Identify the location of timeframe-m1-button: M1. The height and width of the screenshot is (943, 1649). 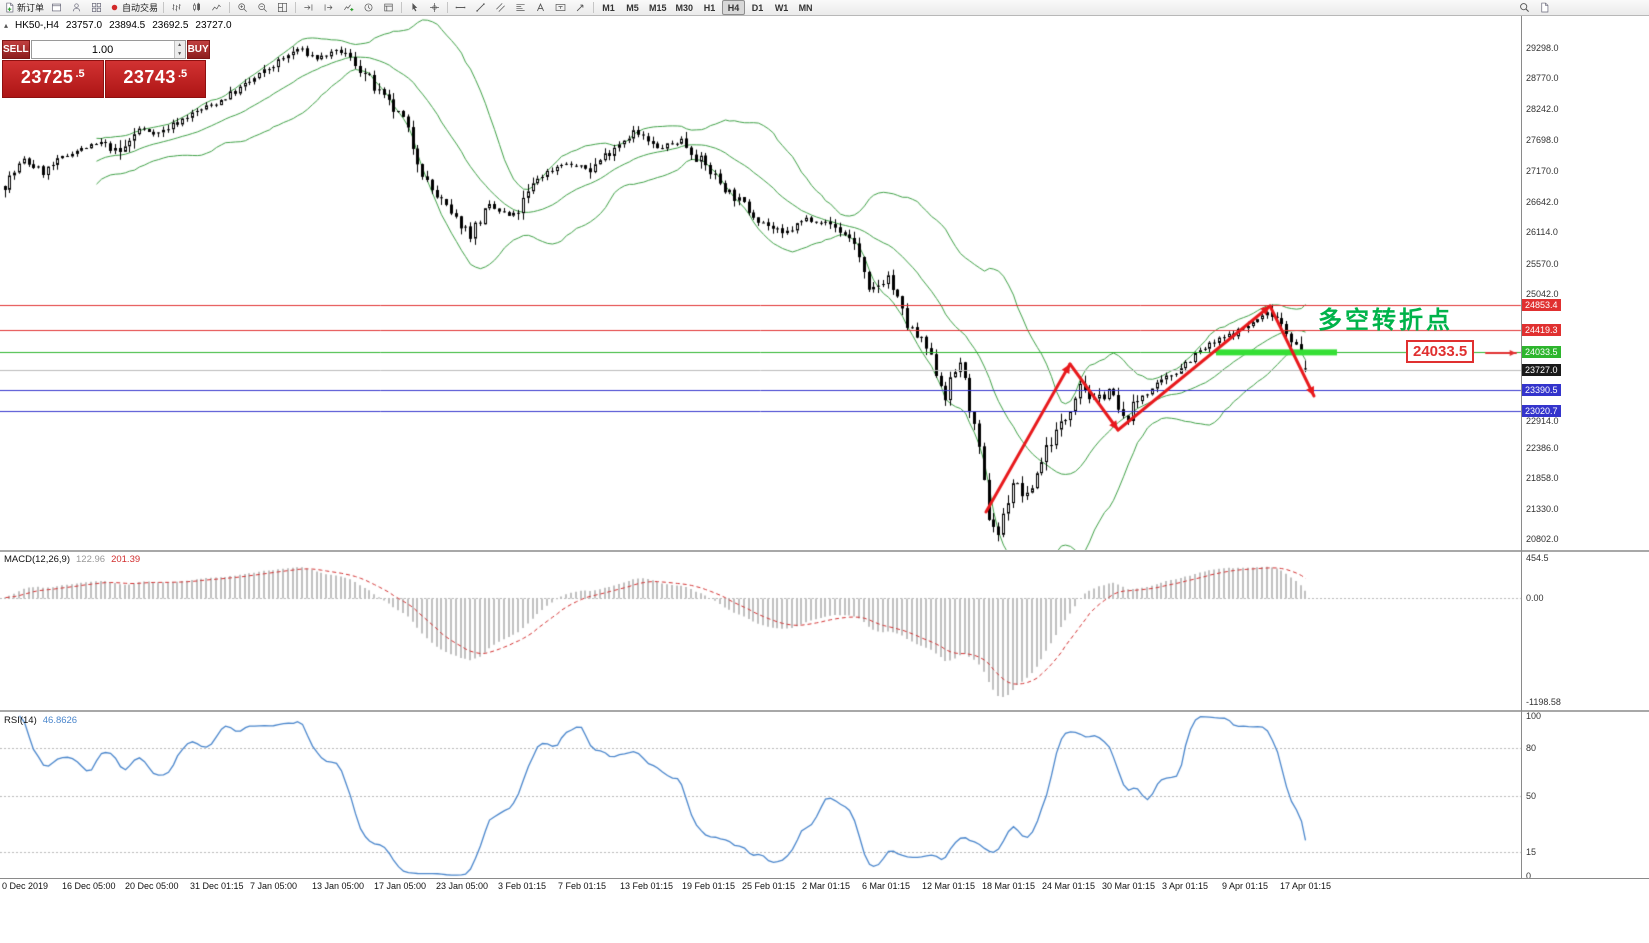
(608, 7).